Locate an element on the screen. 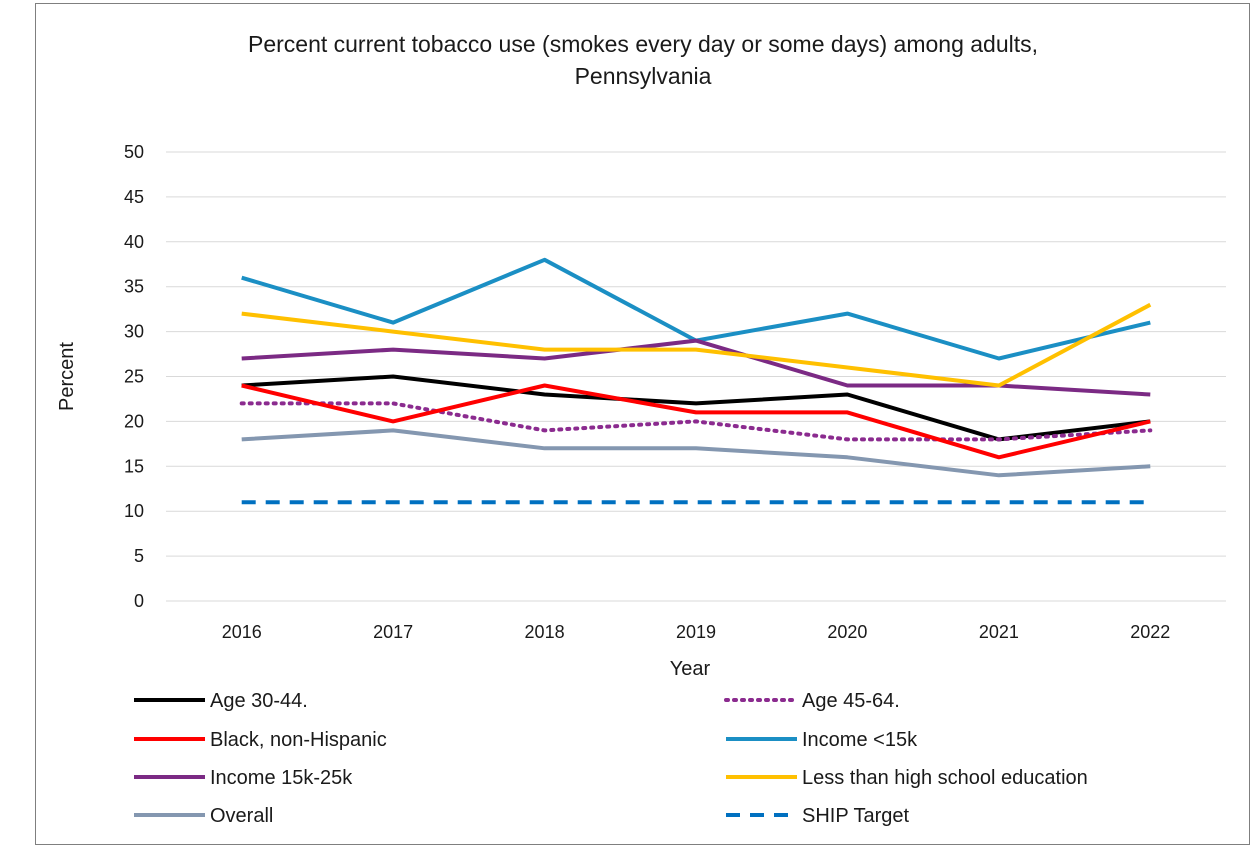 Image resolution: width=1253 pixels, height=848 pixels. x-tick-labels: 2016 2017 2018 2019 2020 2021 2022 is located at coordinates (696, 632).